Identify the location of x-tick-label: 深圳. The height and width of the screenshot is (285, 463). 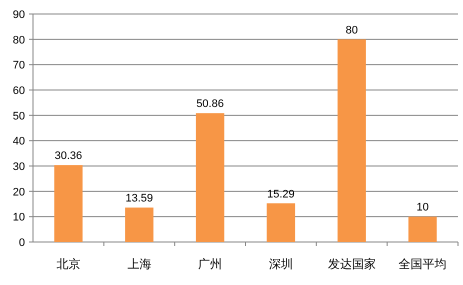
(280, 264).